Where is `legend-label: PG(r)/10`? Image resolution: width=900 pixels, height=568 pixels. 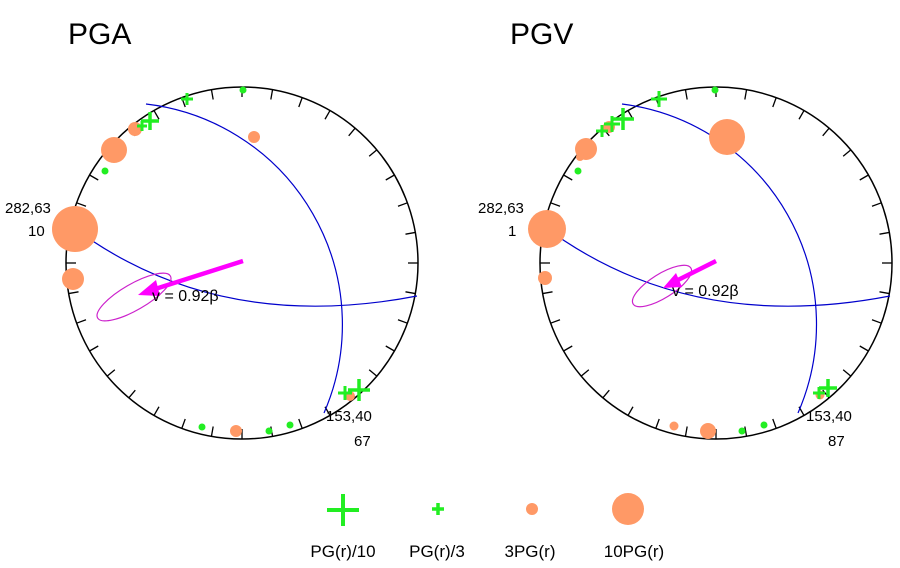 legend-label: PG(r)/10 is located at coordinates (342, 551).